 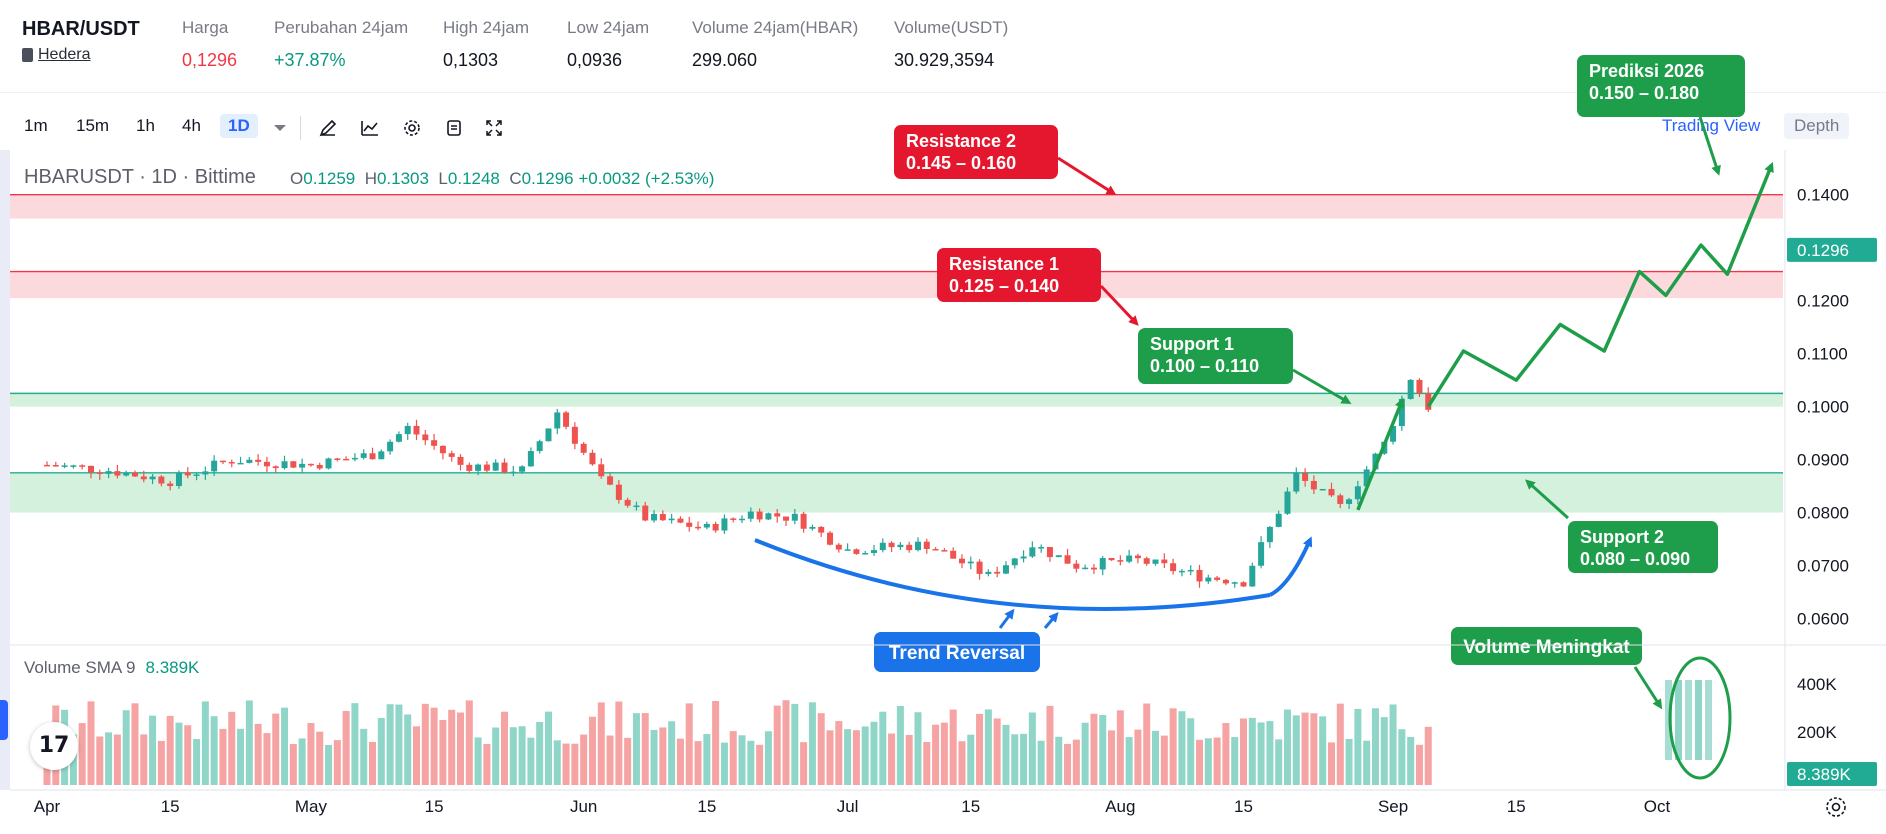 I want to click on side-panel-handle, so click(x=4, y=720).